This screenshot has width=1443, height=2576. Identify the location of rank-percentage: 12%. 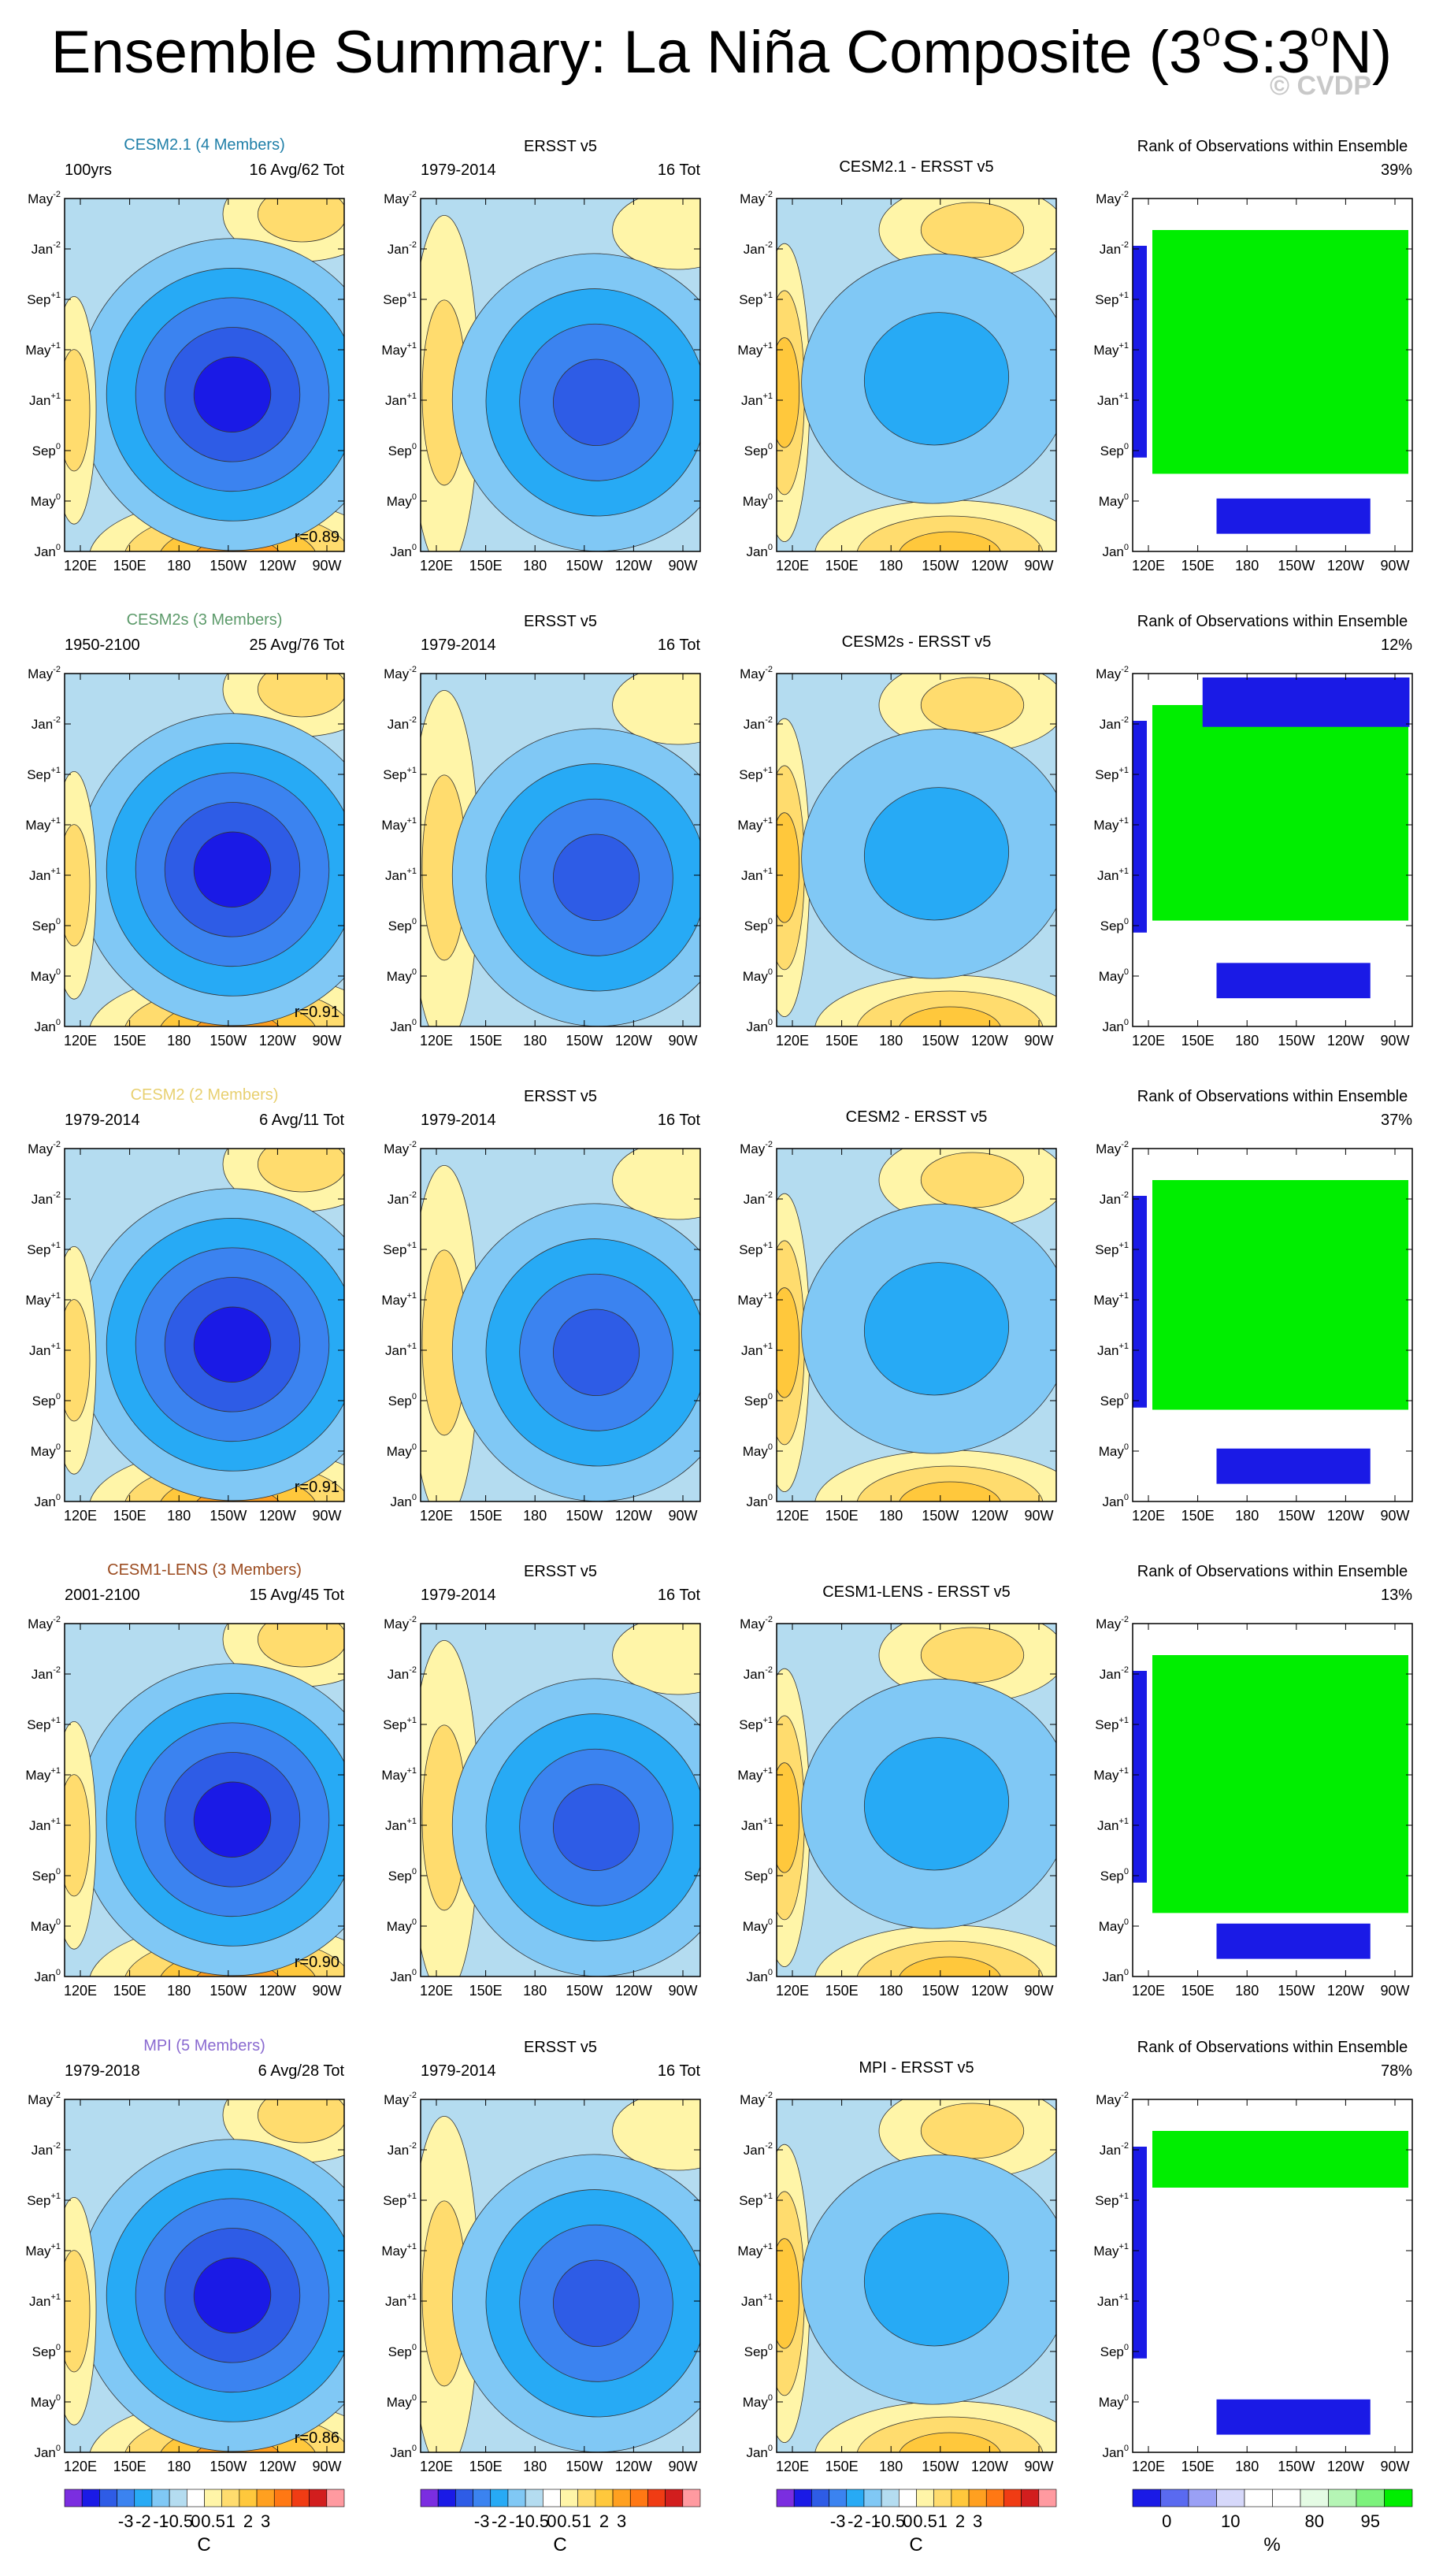
(1396, 645).